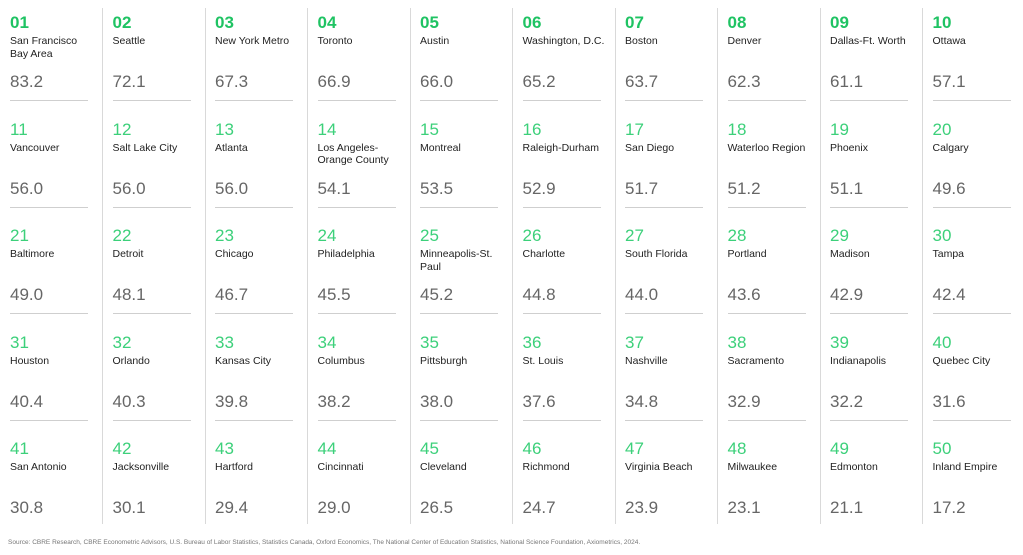 Image resolution: width=1023 pixels, height=555 pixels. Describe the element at coordinates (839, 448) in the screenshot. I see `rank-number: 49` at that location.